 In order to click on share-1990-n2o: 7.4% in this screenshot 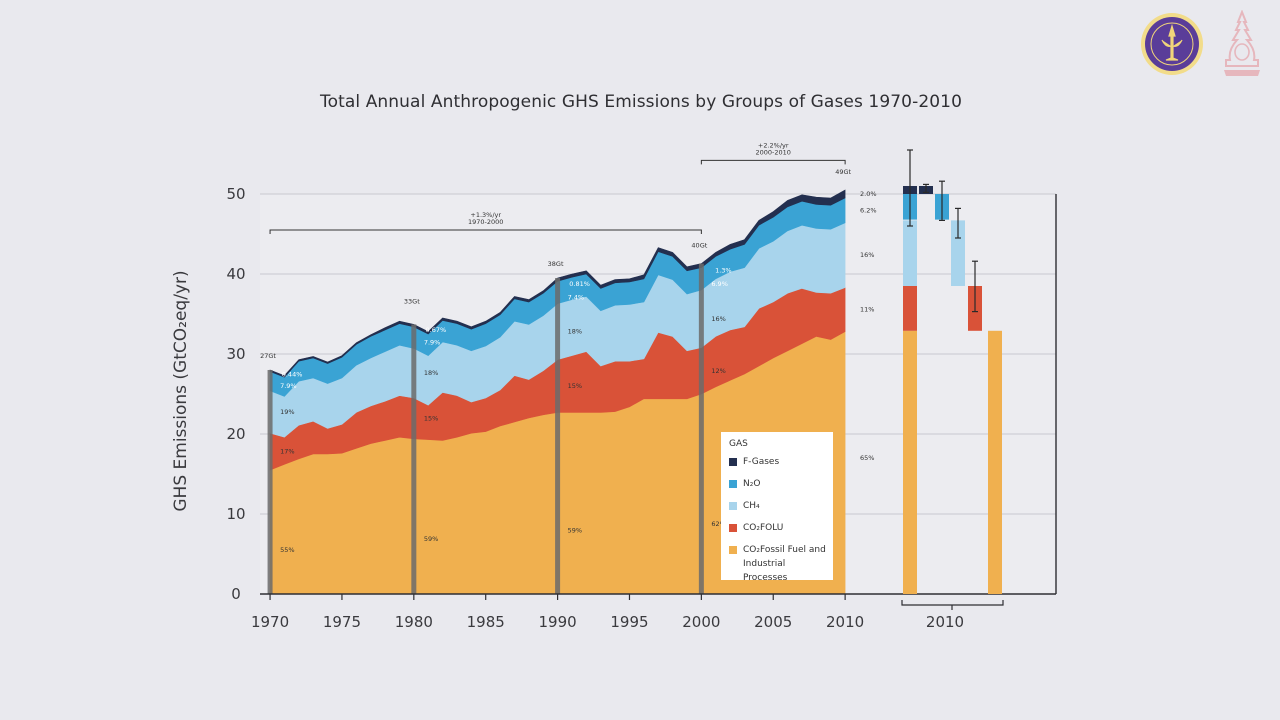, I will do `click(576, 297)`.